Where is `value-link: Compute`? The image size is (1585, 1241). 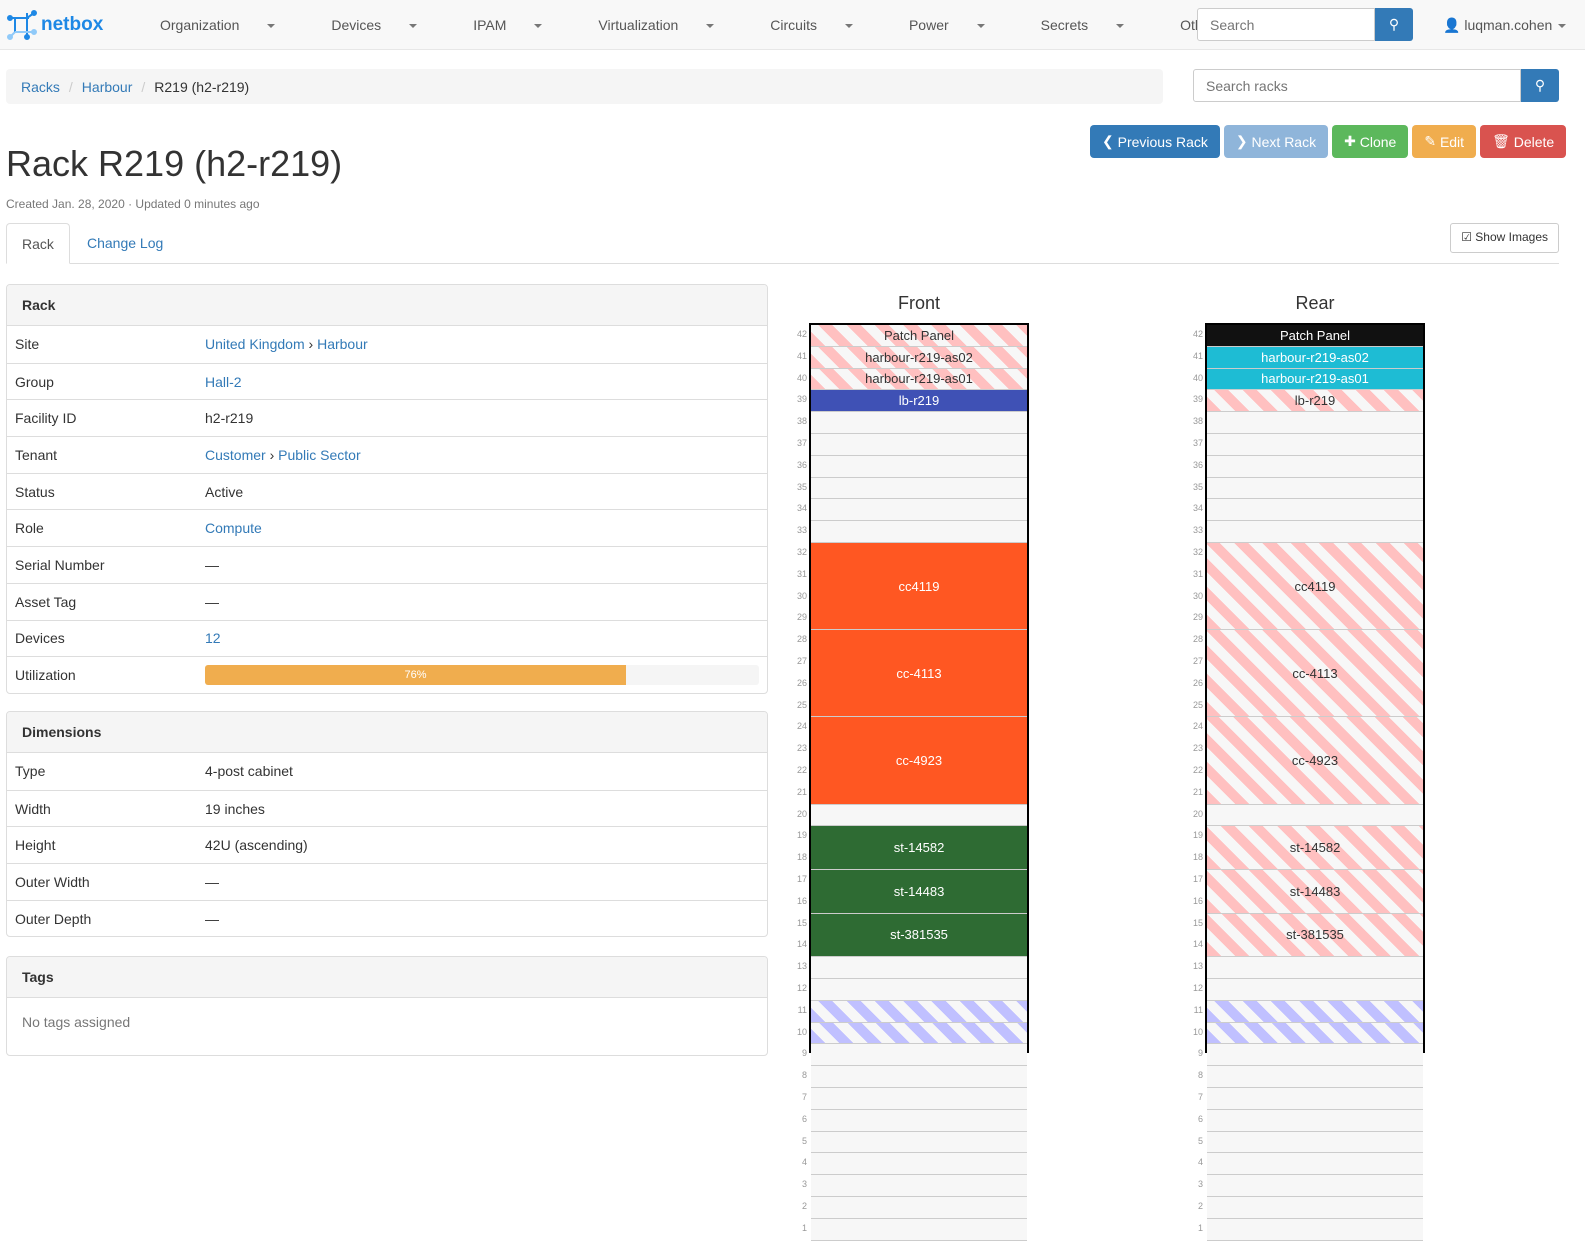
value-link: Compute is located at coordinates (233, 528).